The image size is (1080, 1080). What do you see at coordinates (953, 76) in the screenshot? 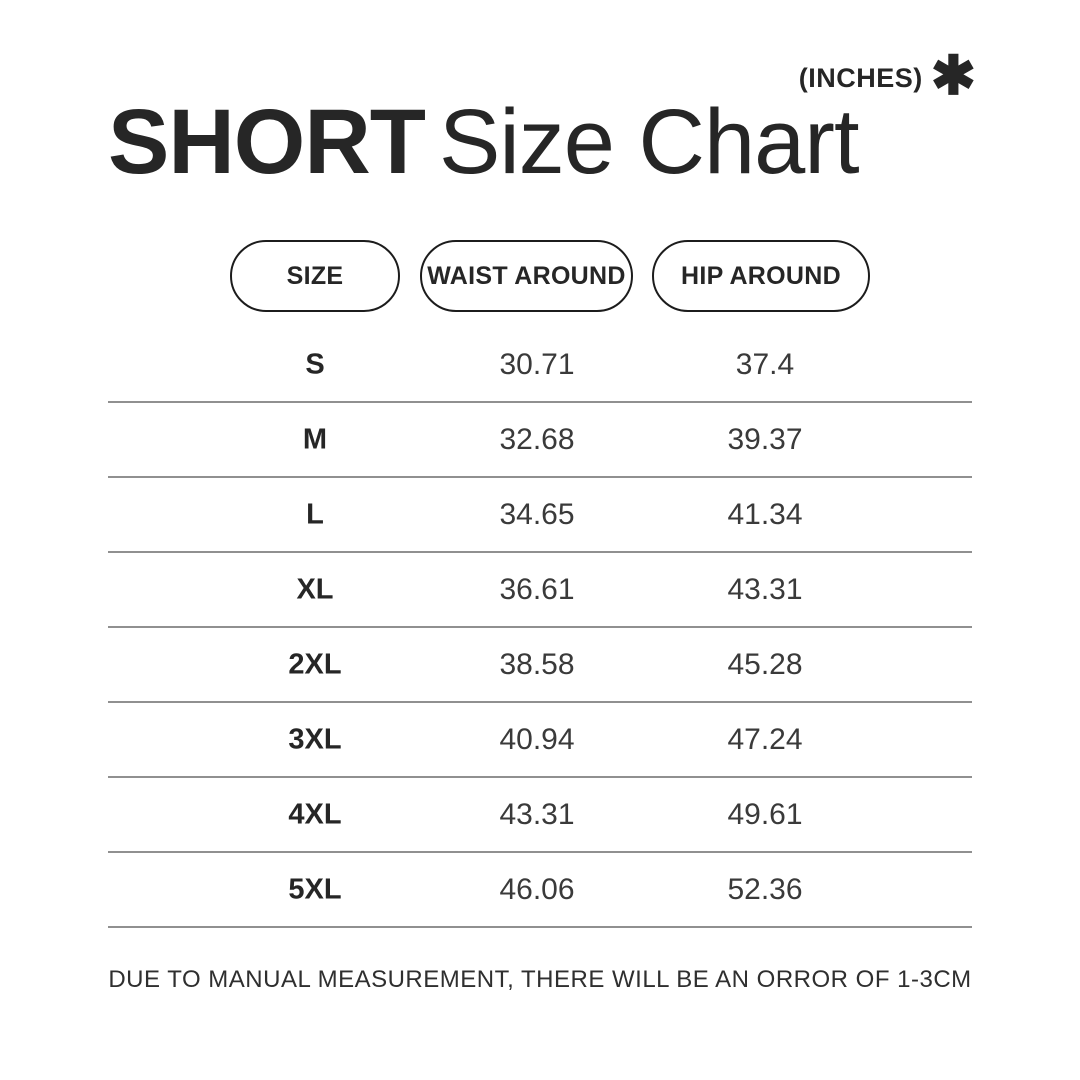
I see `asterisk-icon: ✱` at bounding box center [953, 76].